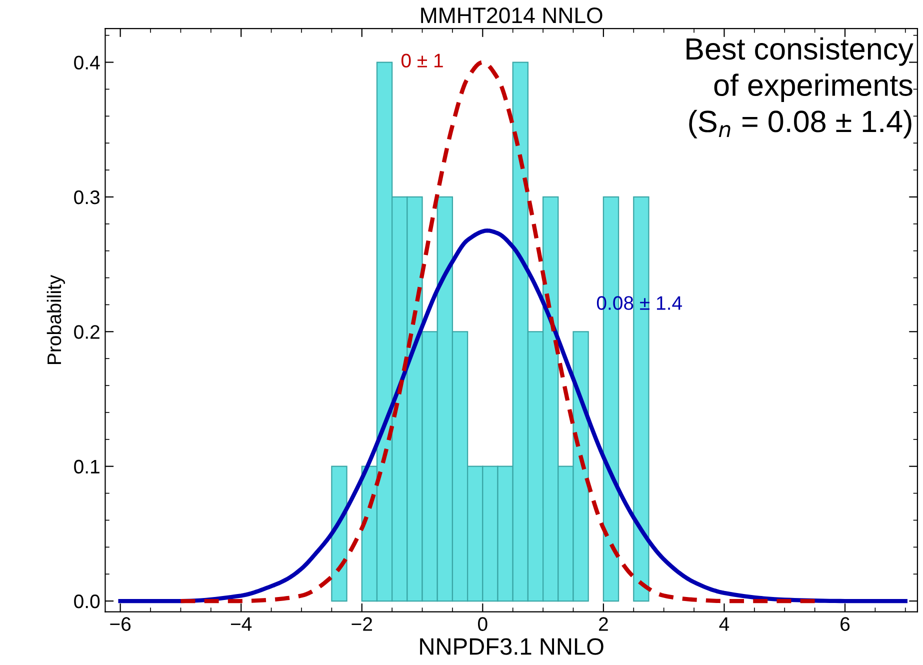  What do you see at coordinates (55, 319) in the screenshot?
I see `y-axis-title: Probability` at bounding box center [55, 319].